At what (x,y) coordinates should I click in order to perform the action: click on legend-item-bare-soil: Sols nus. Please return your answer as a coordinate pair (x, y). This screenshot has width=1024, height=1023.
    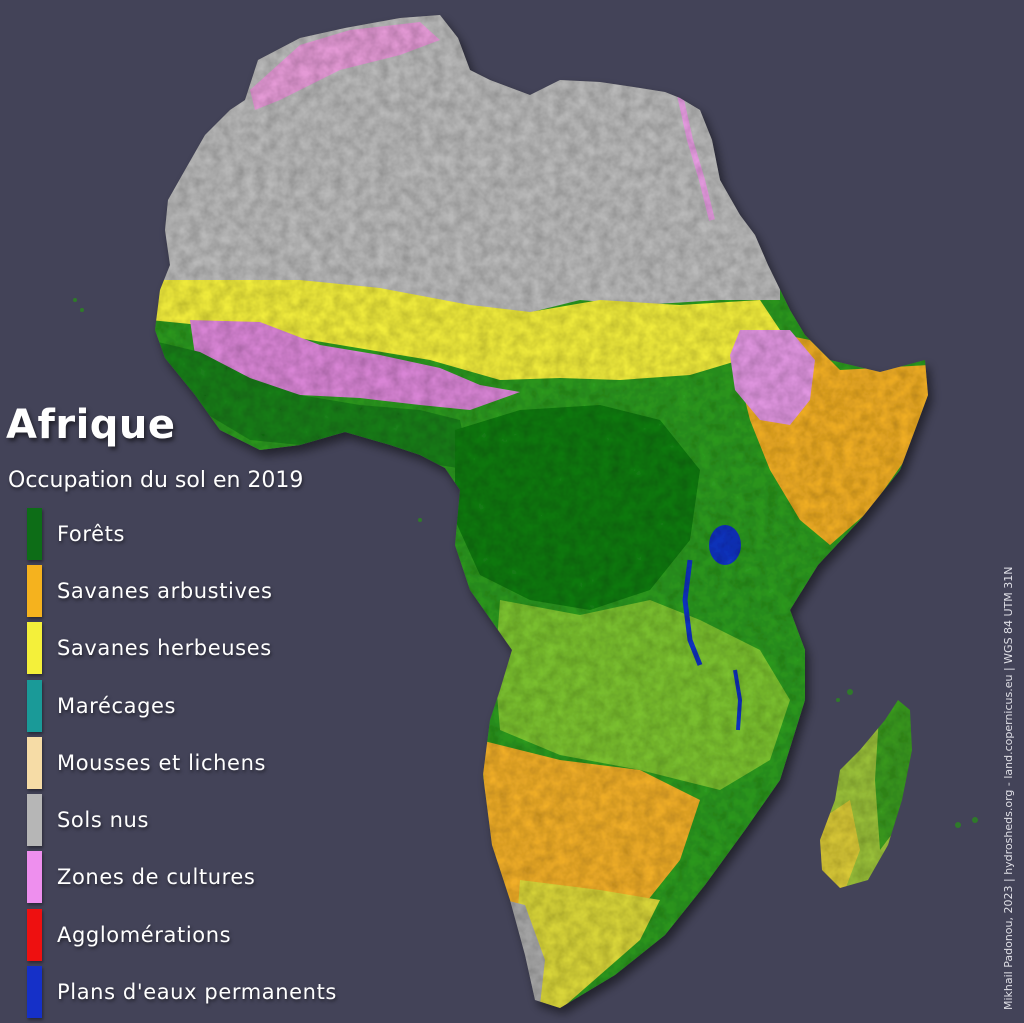
    Looking at the image, I should click on (182, 819).